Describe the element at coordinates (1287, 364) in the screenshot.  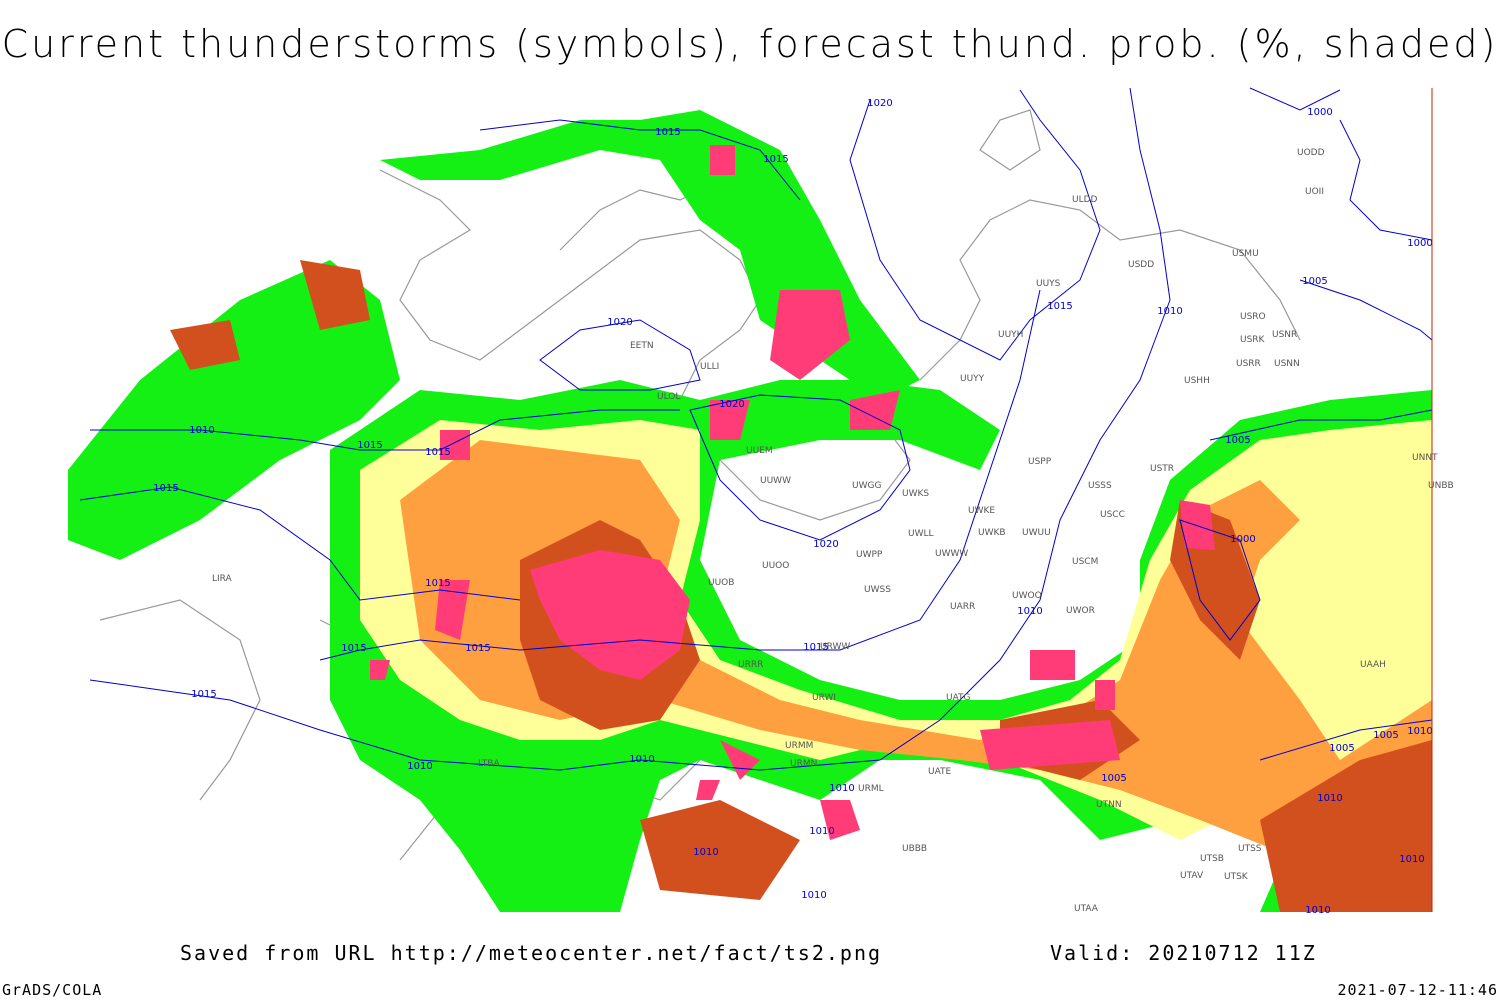
I see `station-label: USNN` at that location.